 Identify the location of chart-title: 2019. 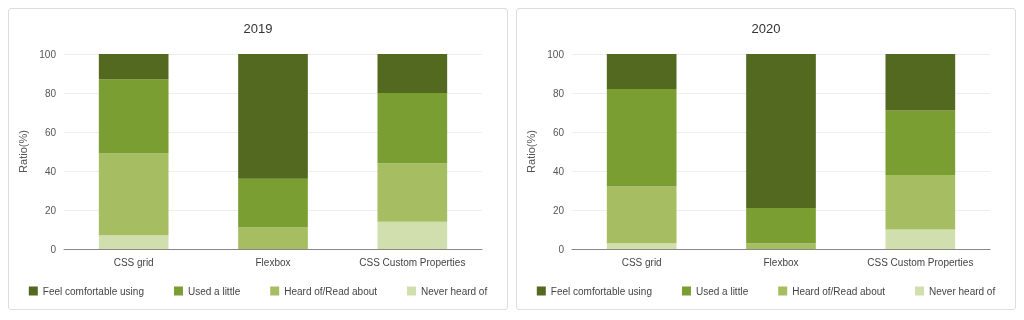
(258, 28).